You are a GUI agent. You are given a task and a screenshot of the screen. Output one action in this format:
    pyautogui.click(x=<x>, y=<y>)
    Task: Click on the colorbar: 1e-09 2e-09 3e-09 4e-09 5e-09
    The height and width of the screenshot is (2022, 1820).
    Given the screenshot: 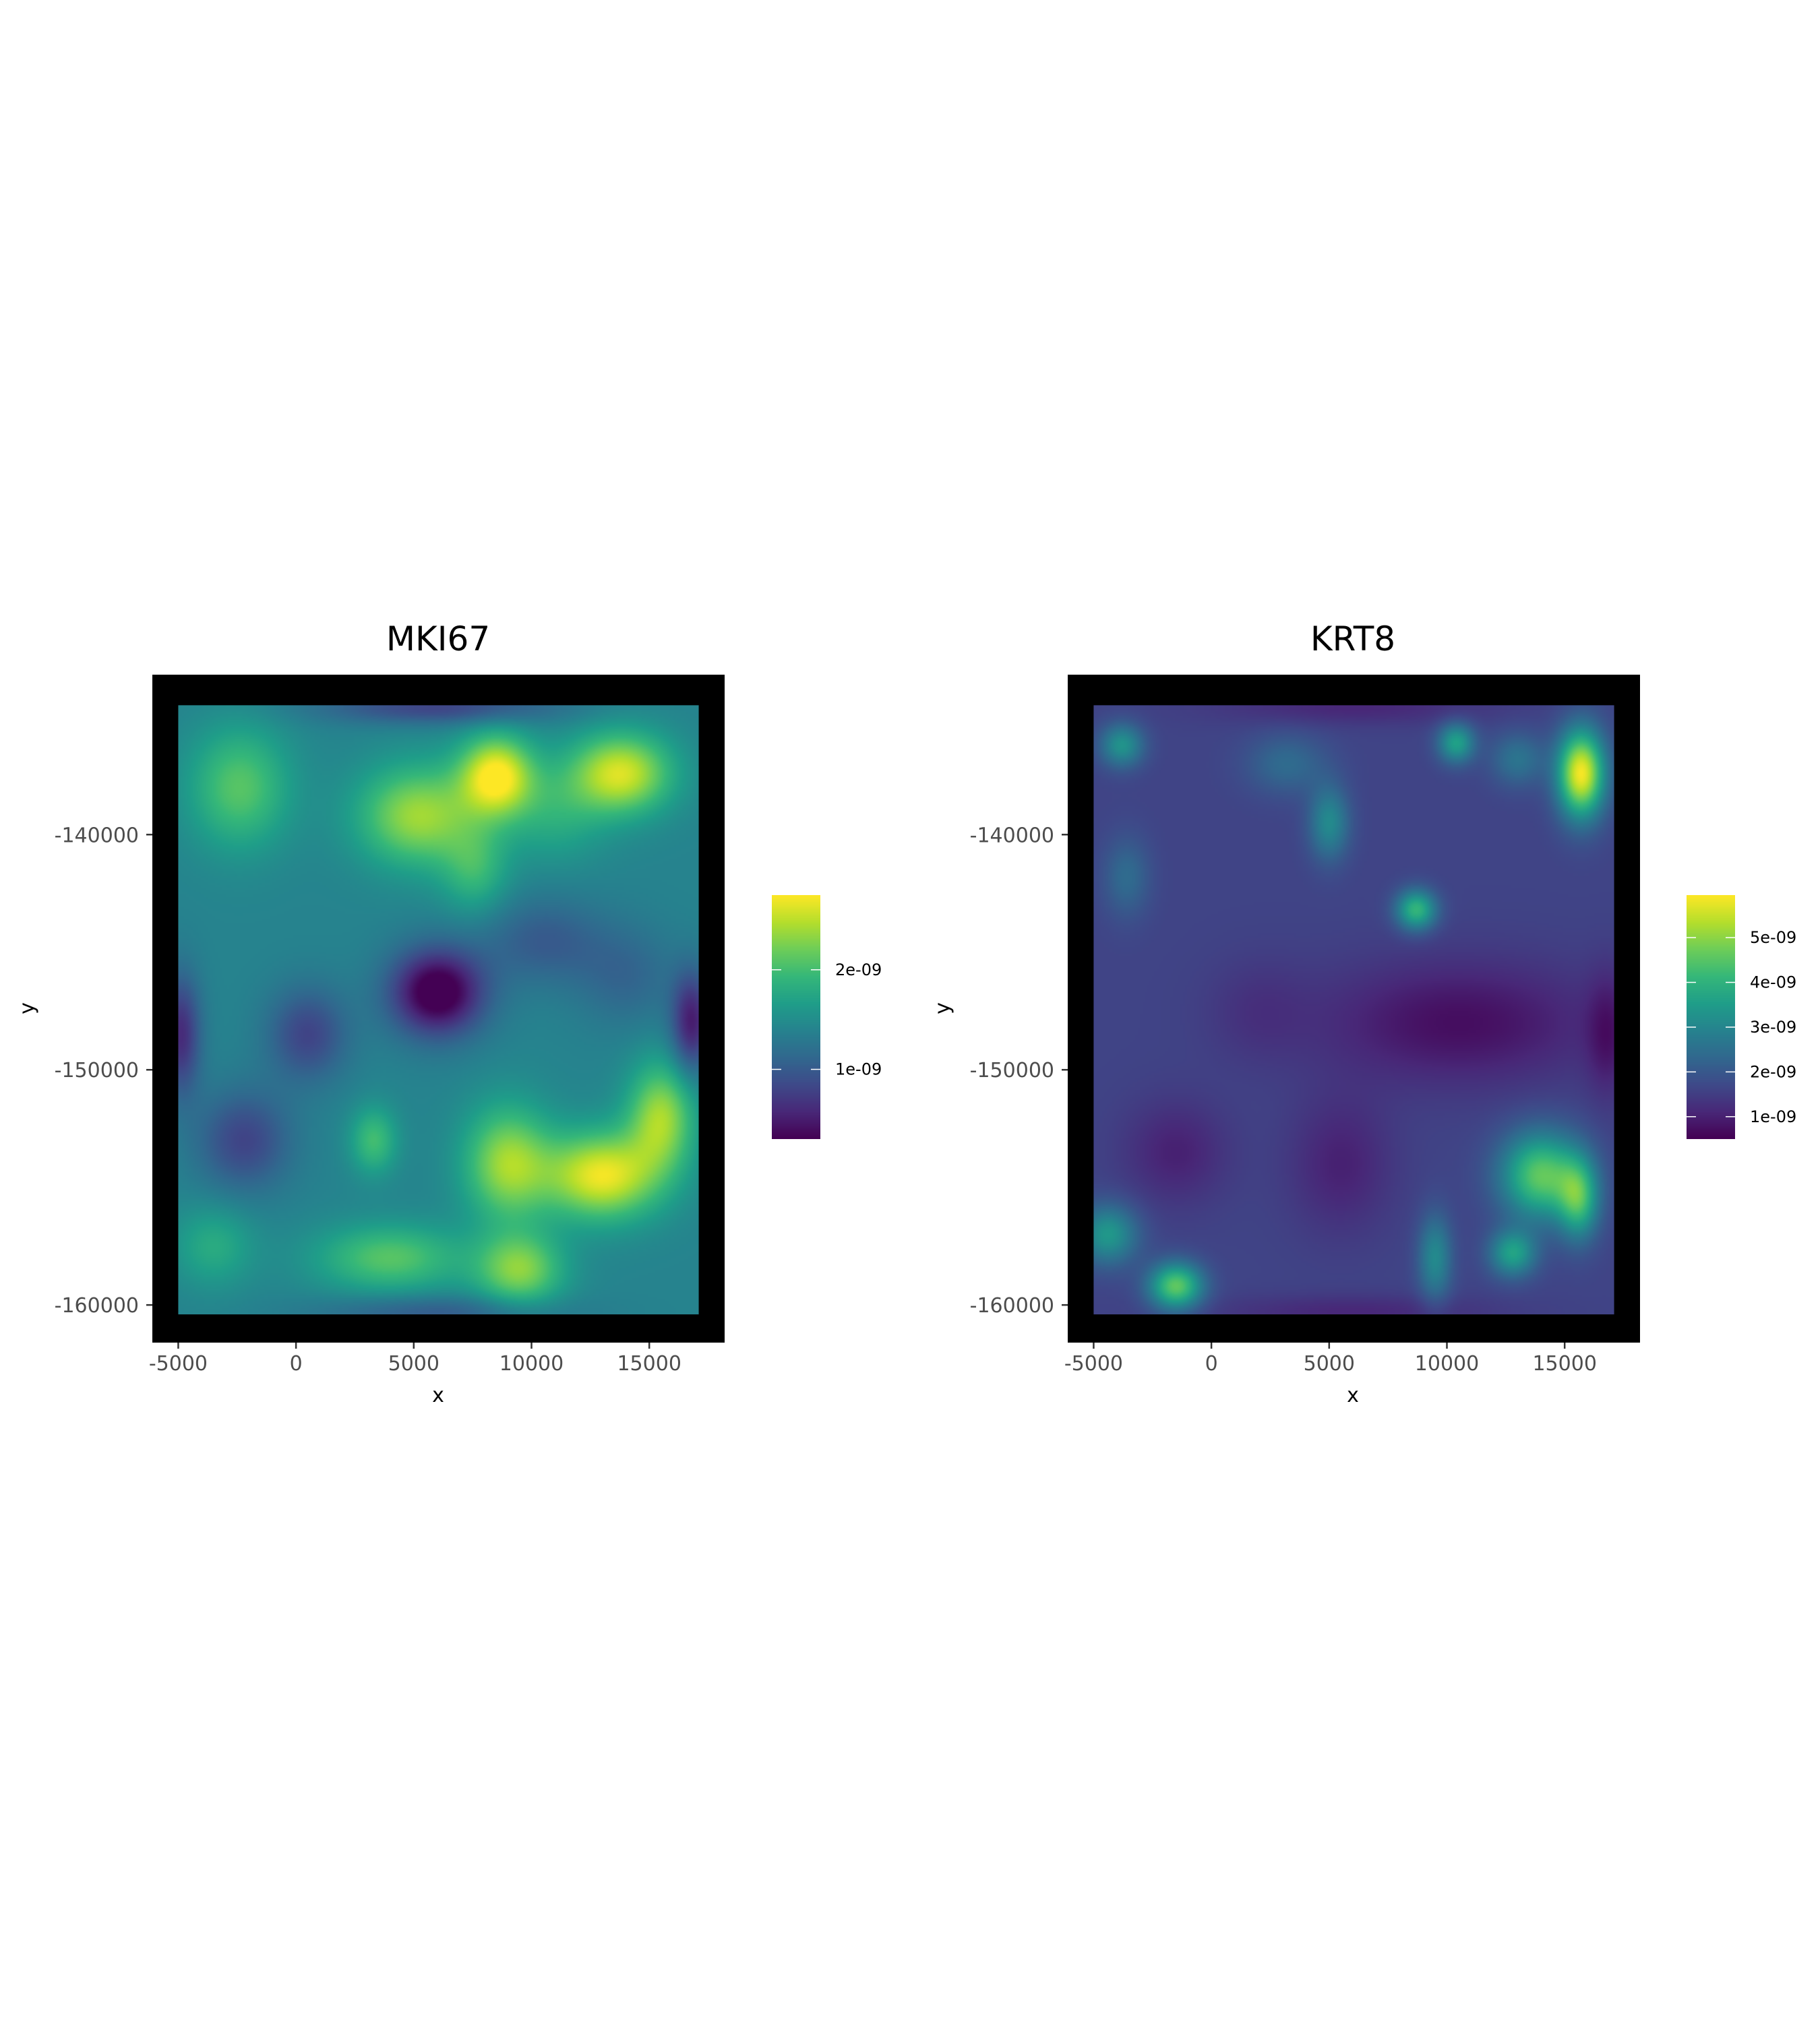 What is the action you would take?
    pyautogui.click(x=1742, y=1017)
    